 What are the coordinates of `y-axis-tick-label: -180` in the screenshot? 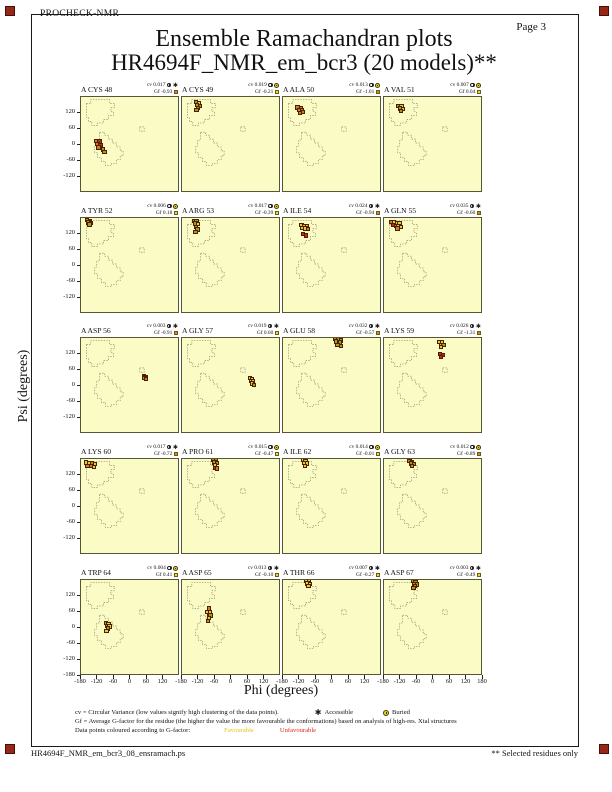 It's located at (69, 674).